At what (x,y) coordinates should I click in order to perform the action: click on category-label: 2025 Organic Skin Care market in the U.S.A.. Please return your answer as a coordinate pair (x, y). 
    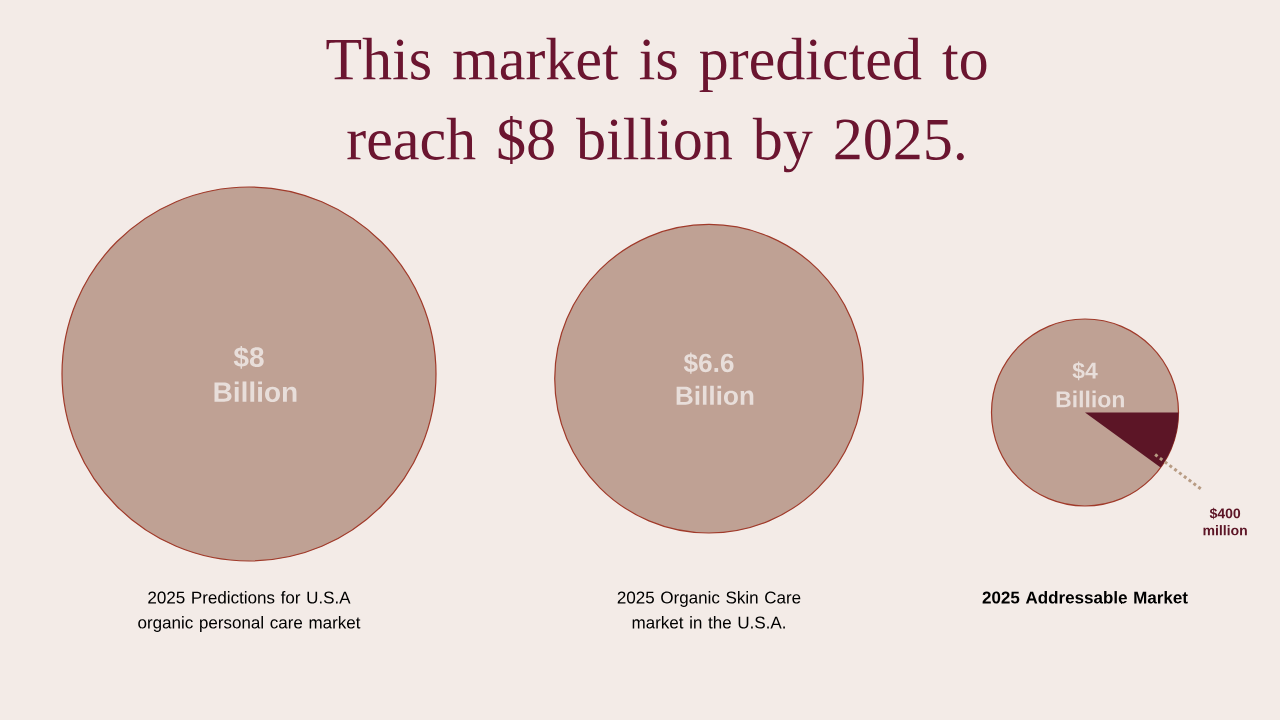
    Looking at the image, I should click on (709, 610).